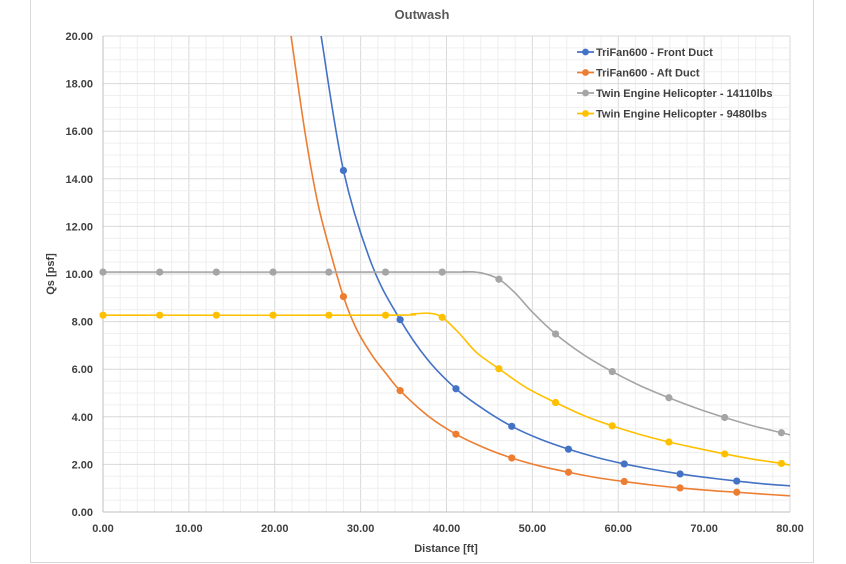 The height and width of the screenshot is (564, 846). Describe the element at coordinates (790, 529) in the screenshot. I see `x-tick-label: 80.00` at that location.